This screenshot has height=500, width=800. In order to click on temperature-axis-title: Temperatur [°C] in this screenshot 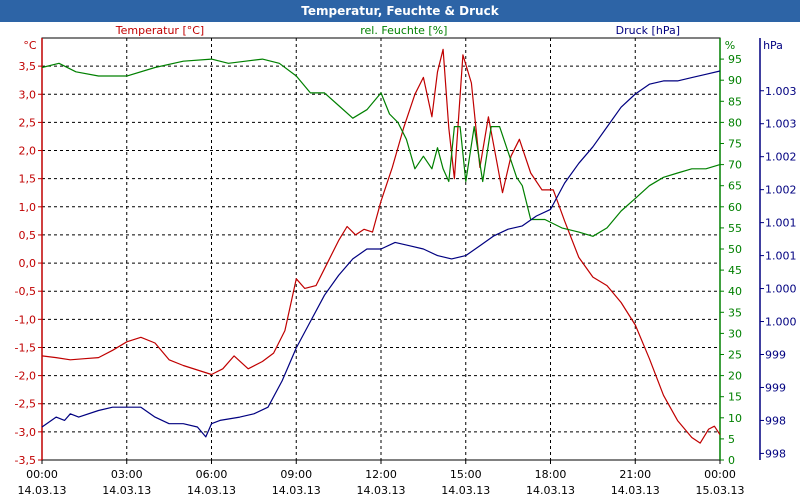, I will do `click(159, 30)`.